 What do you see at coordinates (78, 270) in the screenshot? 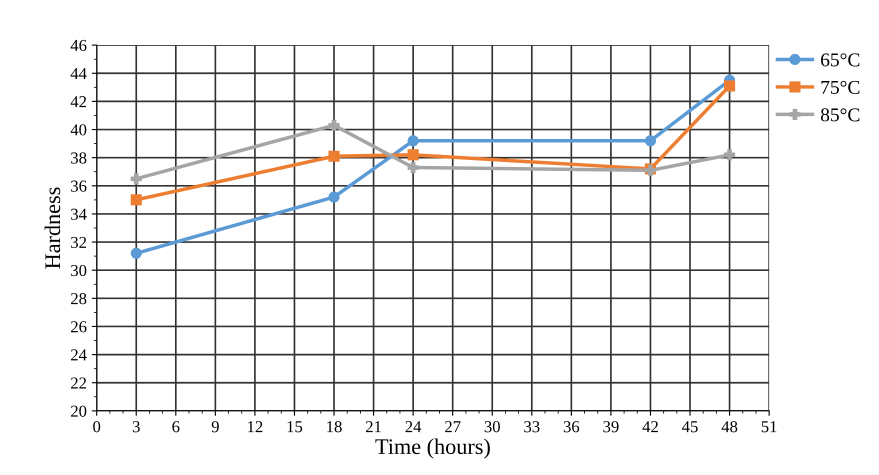
I see `y-tick-label: 30` at bounding box center [78, 270].